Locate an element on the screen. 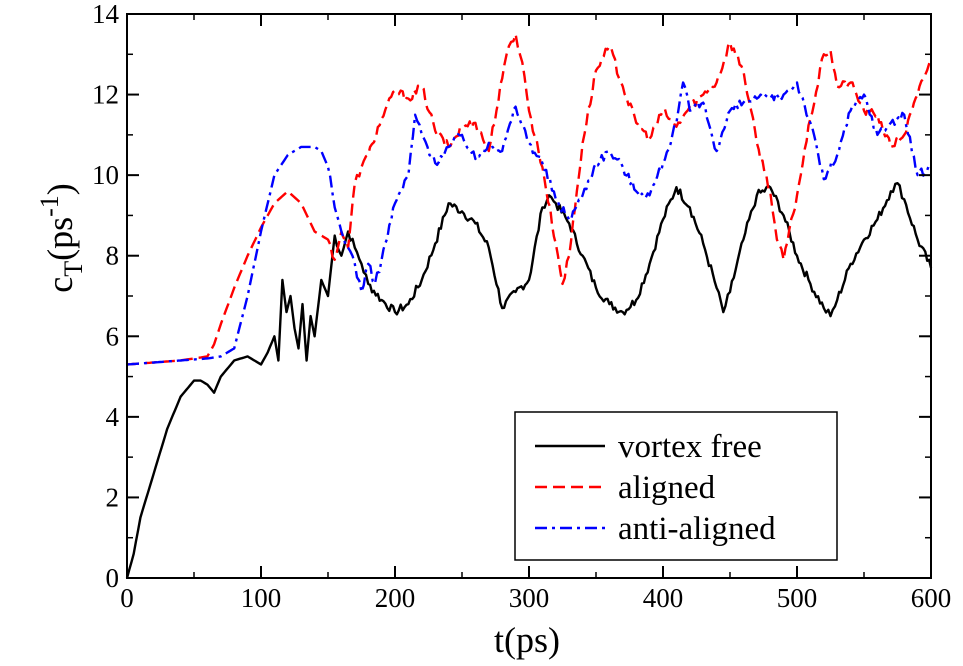 Image resolution: width=963 pixels, height=666 pixels. y-axis-label-unit-close: ) is located at coordinates (60, 189).